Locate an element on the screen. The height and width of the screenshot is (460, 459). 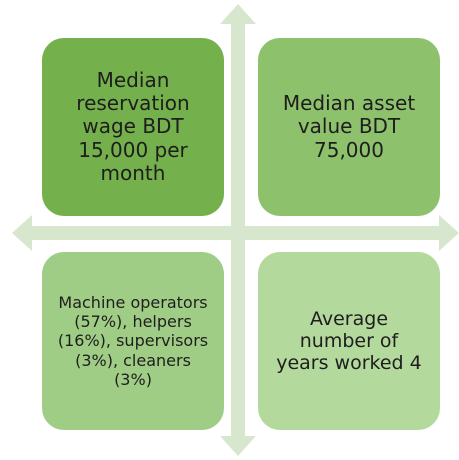
horizontal-arrow is located at coordinates (235, 233).